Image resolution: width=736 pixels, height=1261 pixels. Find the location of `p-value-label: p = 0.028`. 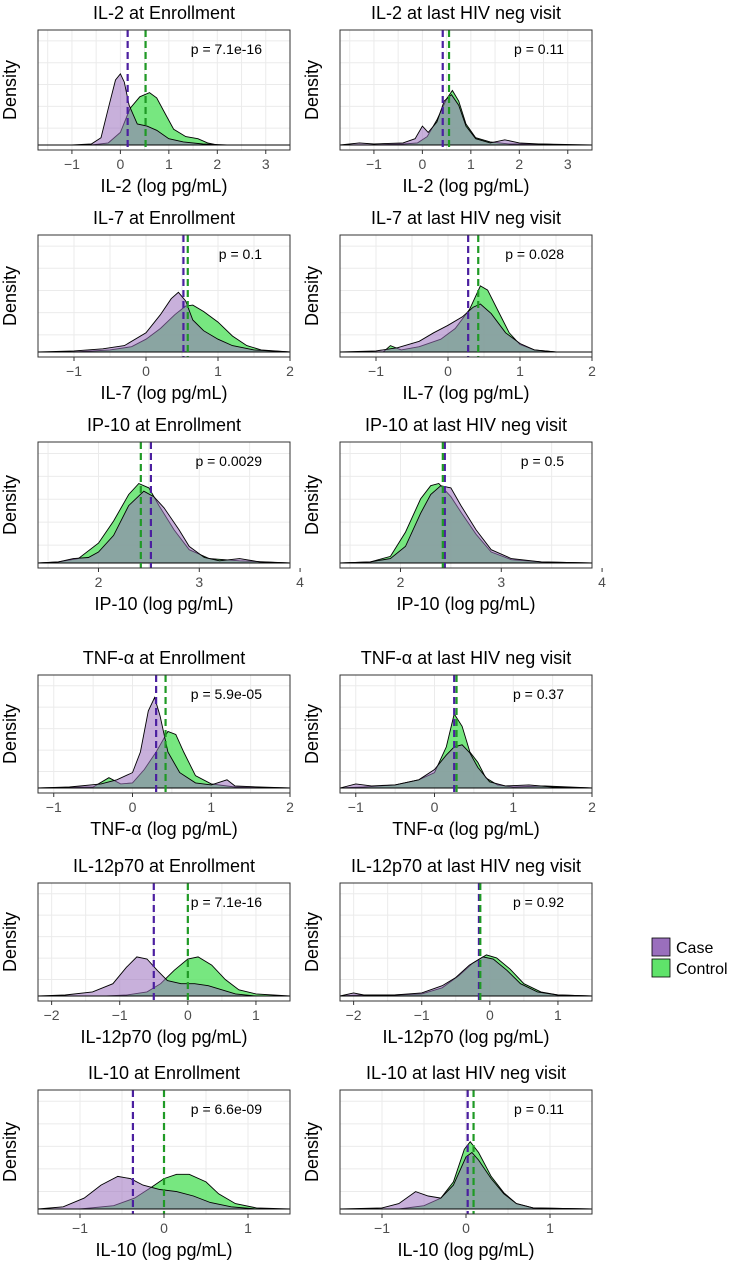

p-value-label: p = 0.028 is located at coordinates (534, 254).